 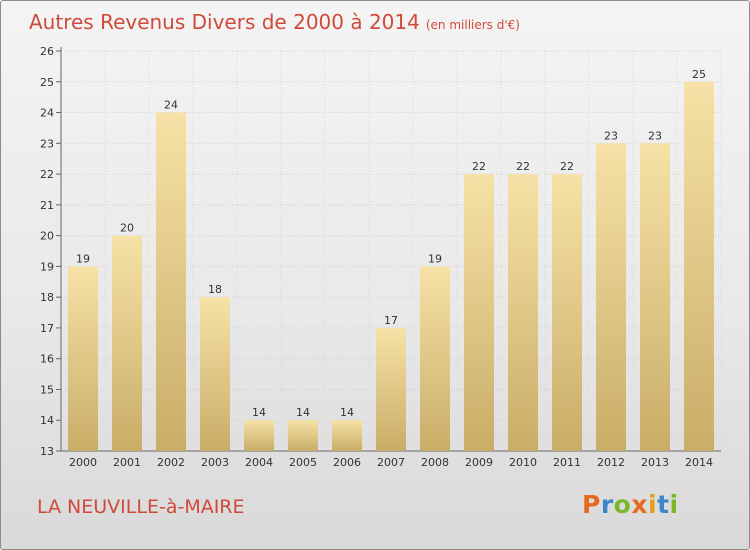 I want to click on y-tick-label: 16, so click(x=47, y=359).